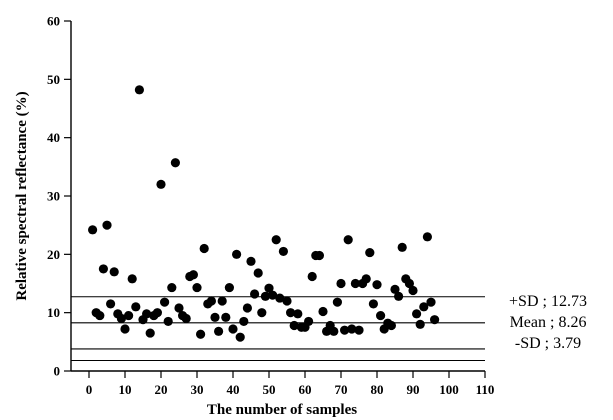  What do you see at coordinates (89, 389) in the screenshot?
I see `x-tick-label: 0` at bounding box center [89, 389].